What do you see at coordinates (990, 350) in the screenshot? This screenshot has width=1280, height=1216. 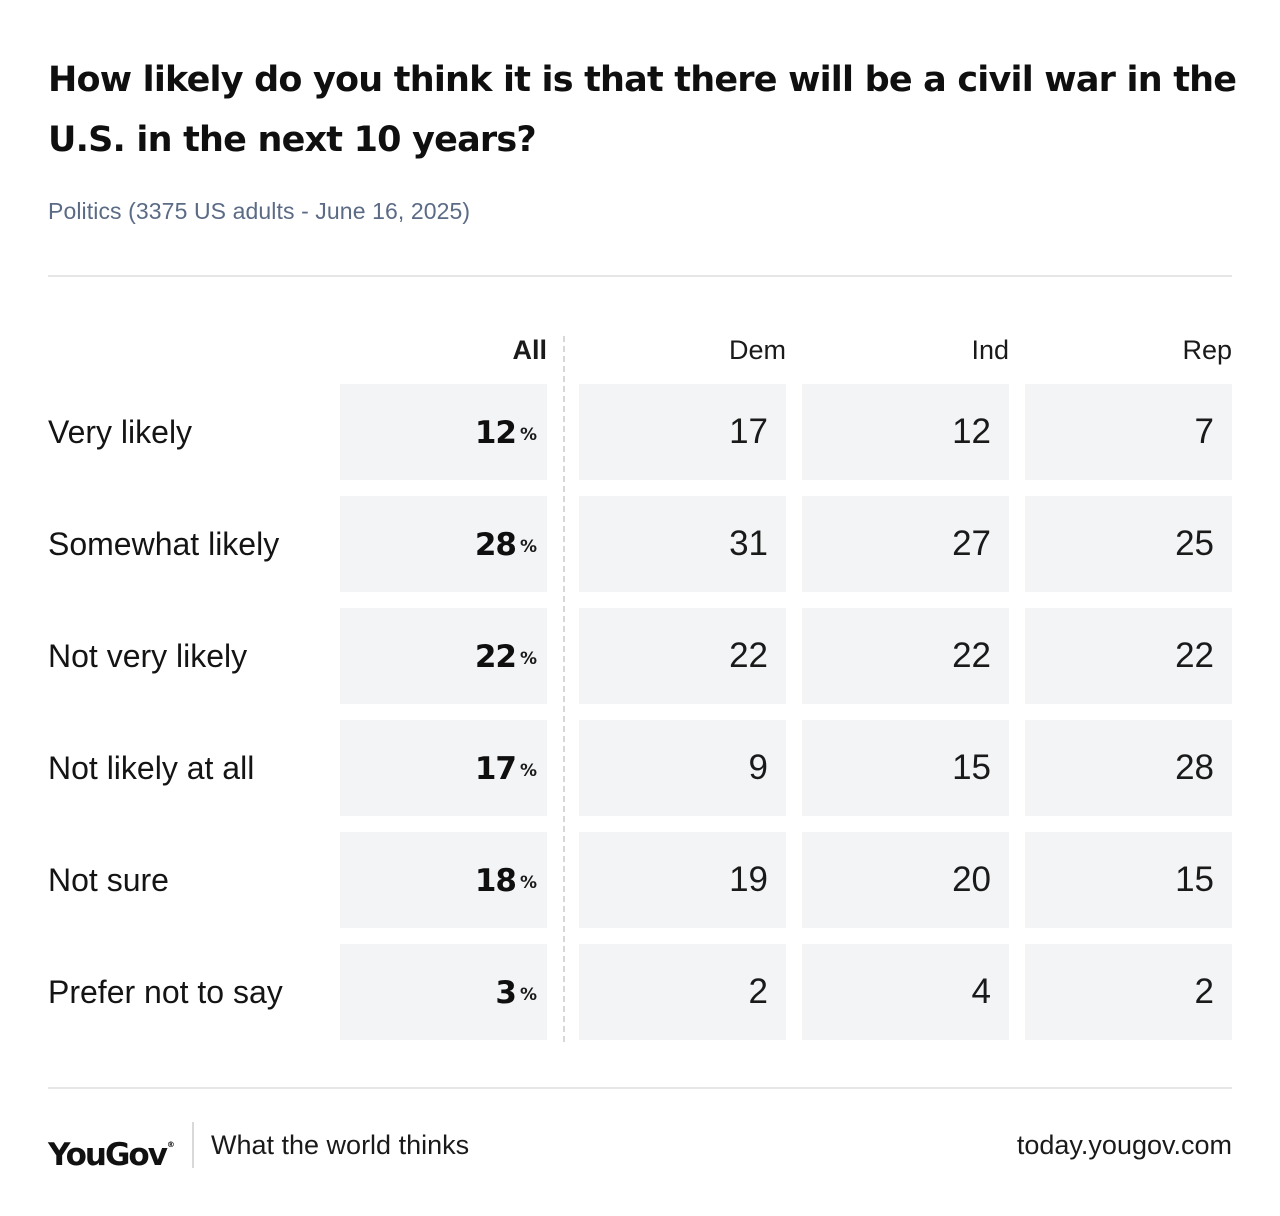 I see `column-header-ind: Ind` at bounding box center [990, 350].